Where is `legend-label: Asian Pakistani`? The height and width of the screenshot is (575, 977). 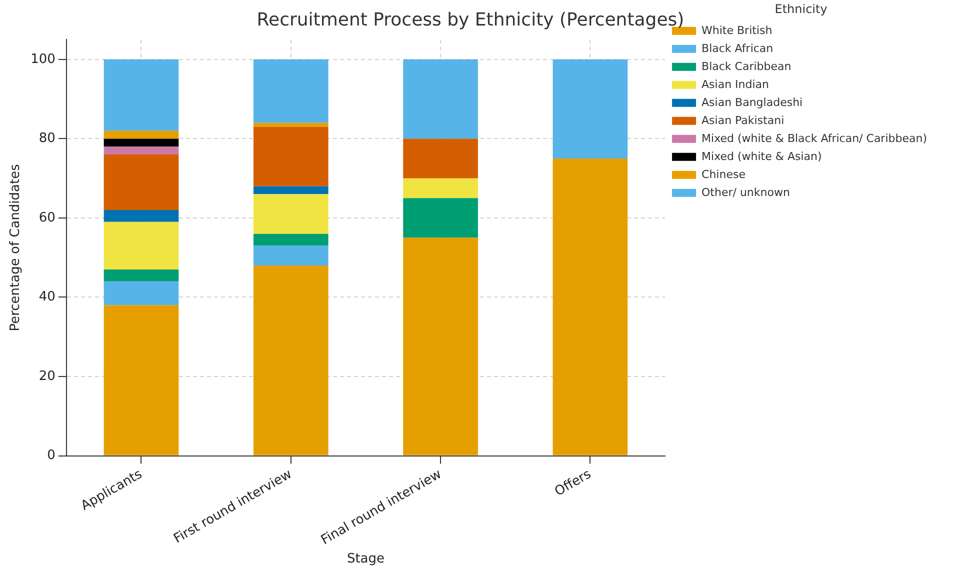
legend-label: Asian Pakistani is located at coordinates (743, 120).